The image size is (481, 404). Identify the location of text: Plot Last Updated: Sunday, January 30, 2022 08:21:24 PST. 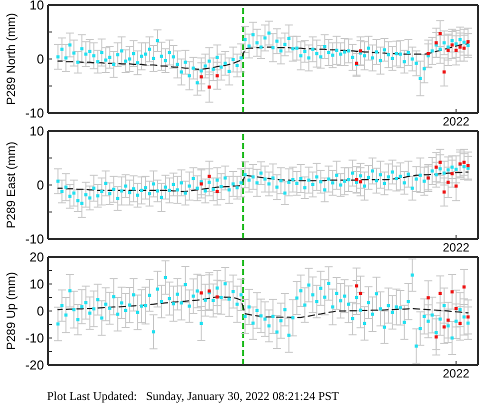
(193, 396).